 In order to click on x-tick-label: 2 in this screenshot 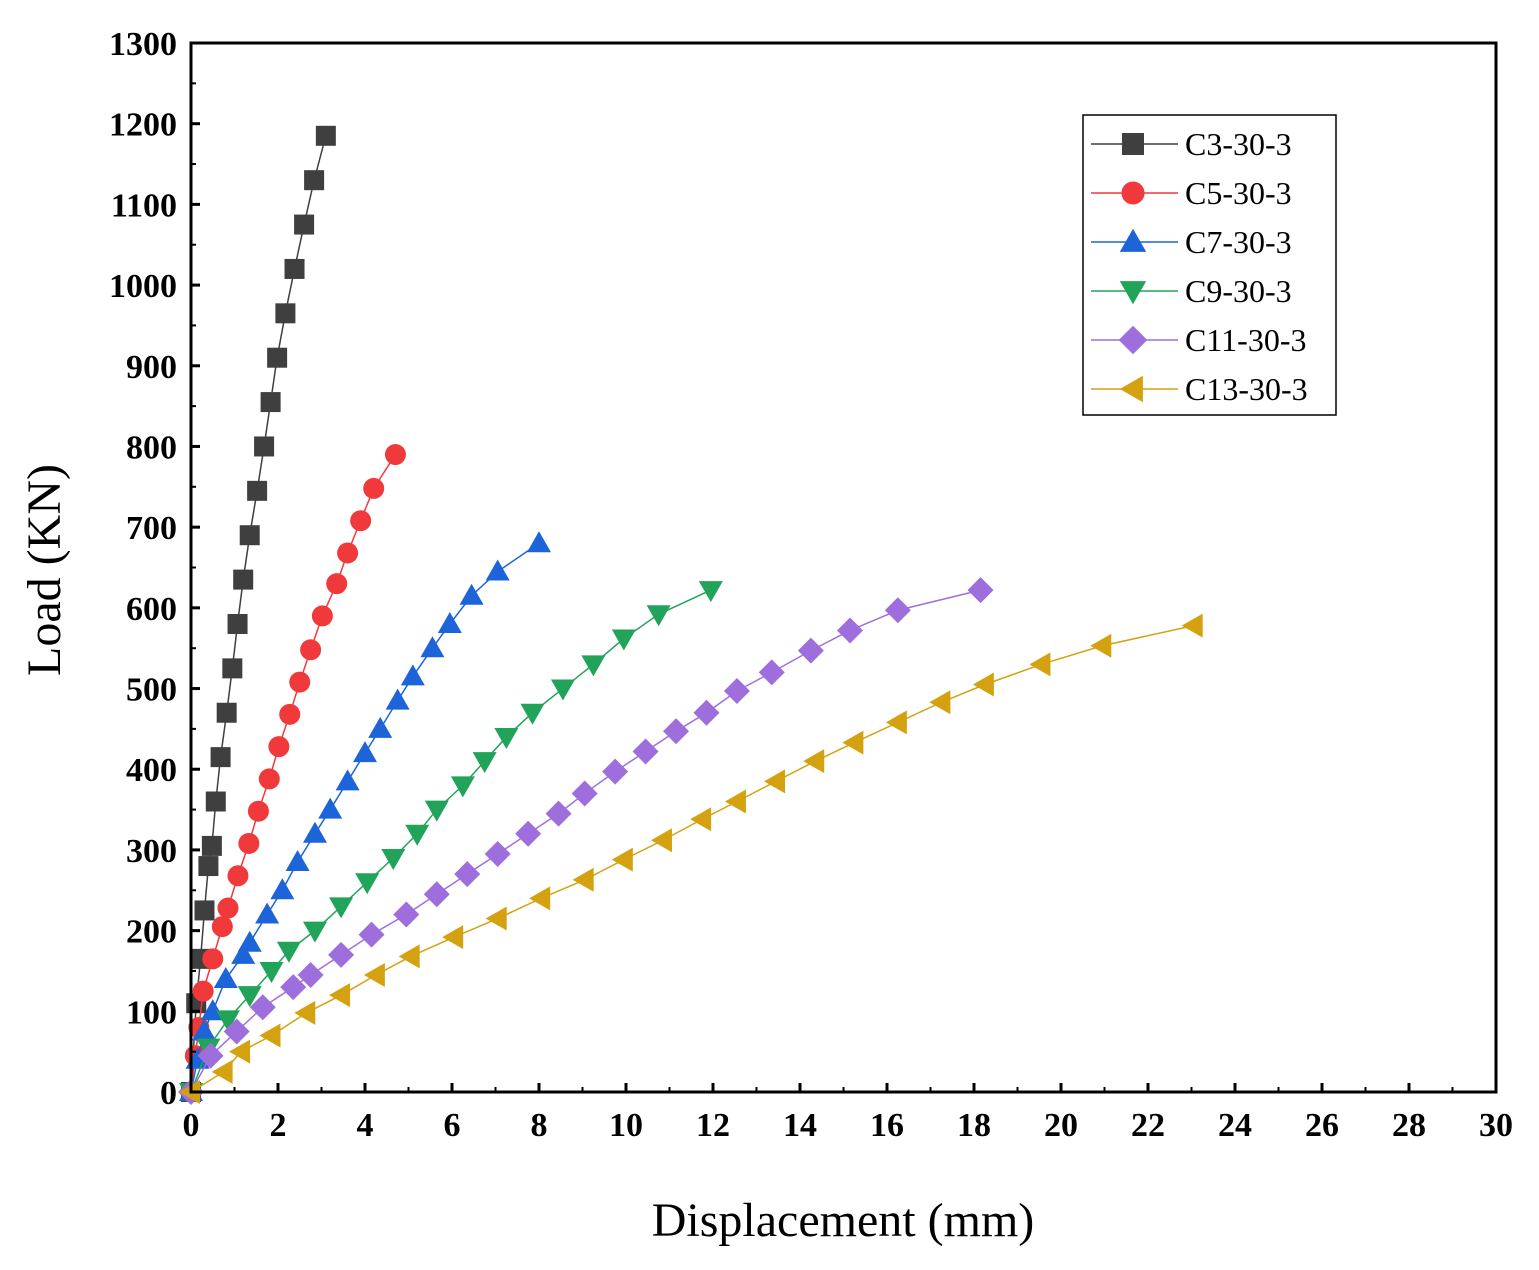, I will do `click(278, 1125)`.